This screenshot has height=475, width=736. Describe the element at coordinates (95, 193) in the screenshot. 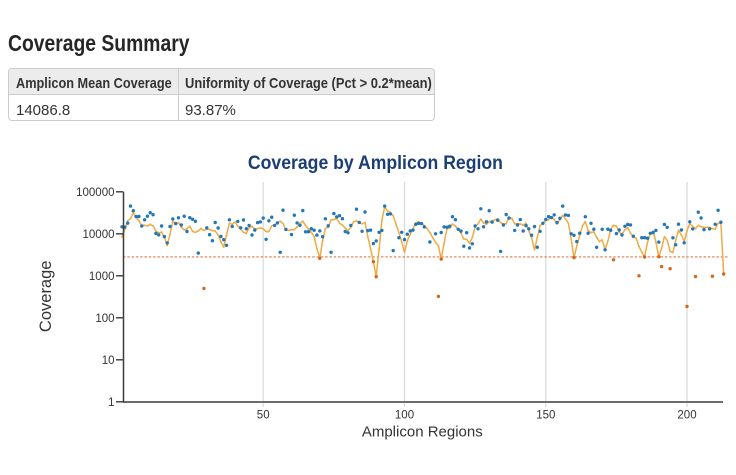

I see `svg-text: 100000` at that location.